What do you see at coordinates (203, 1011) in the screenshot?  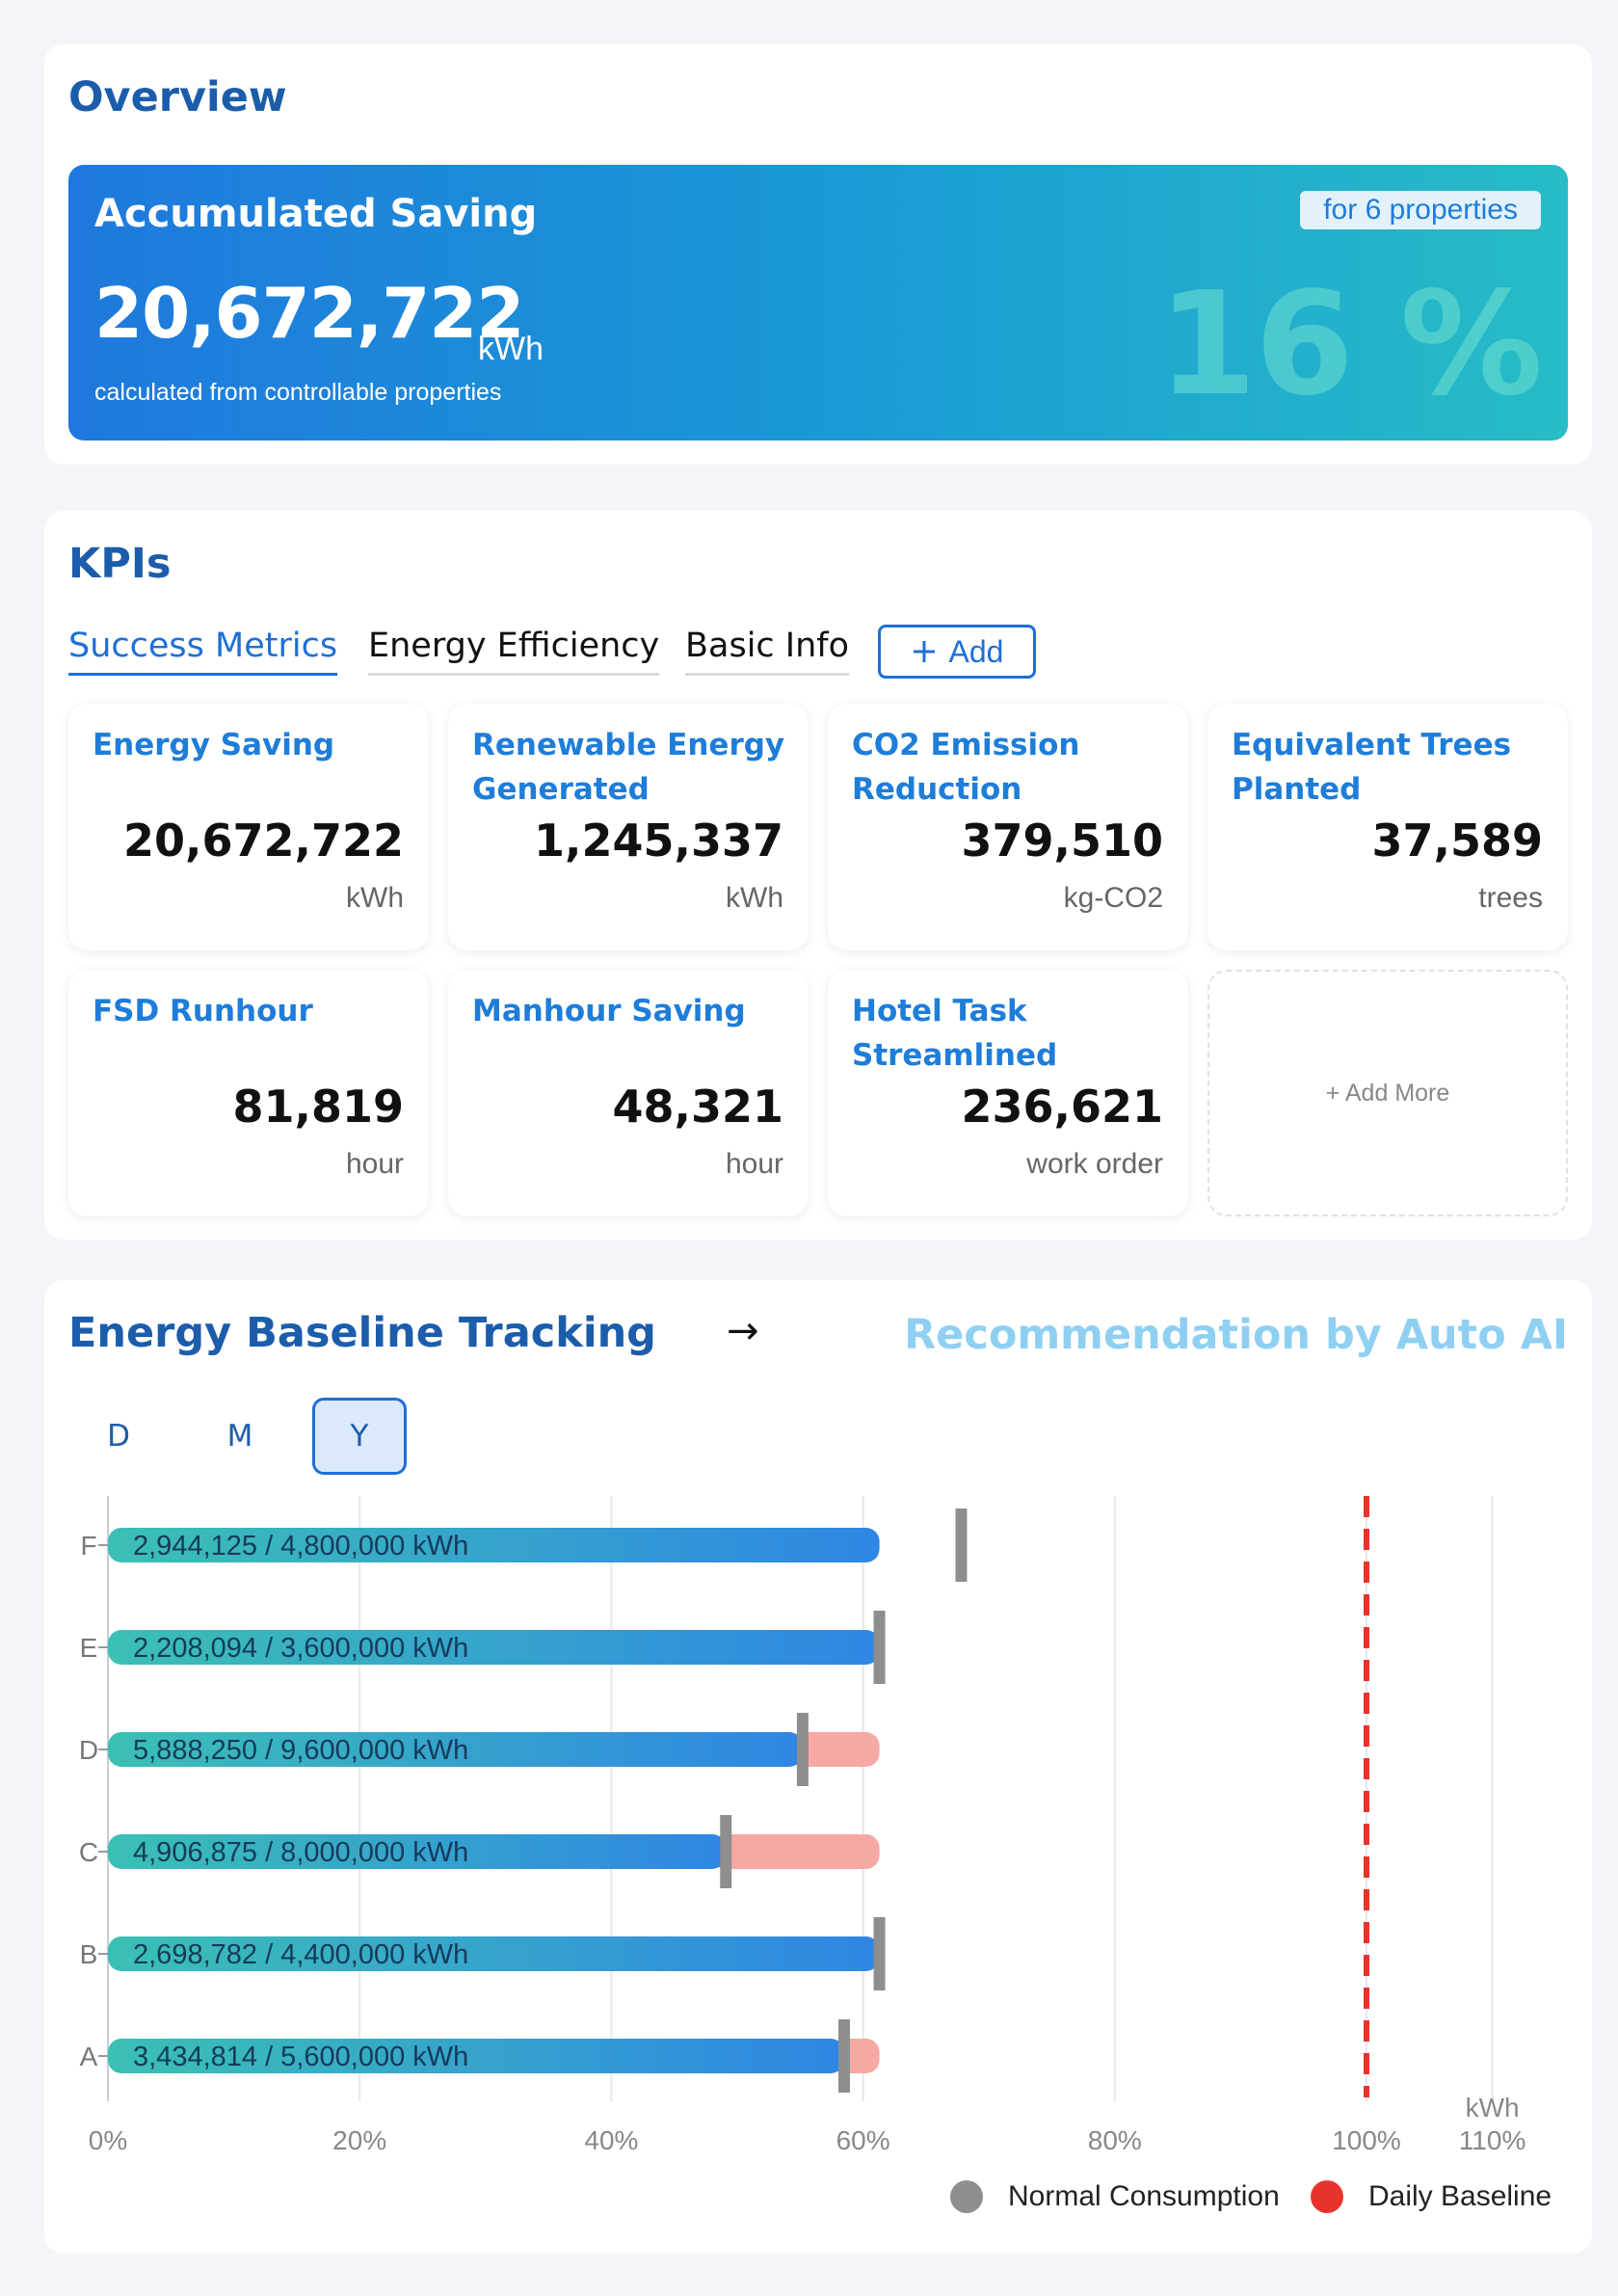 I see `kpi-label: FSD Runhour` at bounding box center [203, 1011].